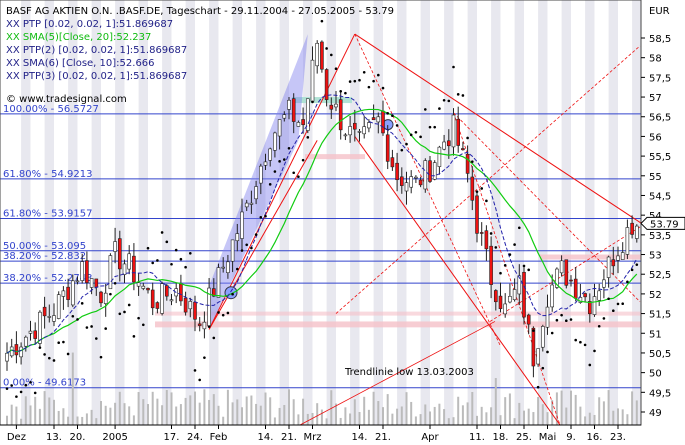  Describe the element at coordinates (571, 437) in the screenshot. I see `x-tick-label: 9.` at that location.